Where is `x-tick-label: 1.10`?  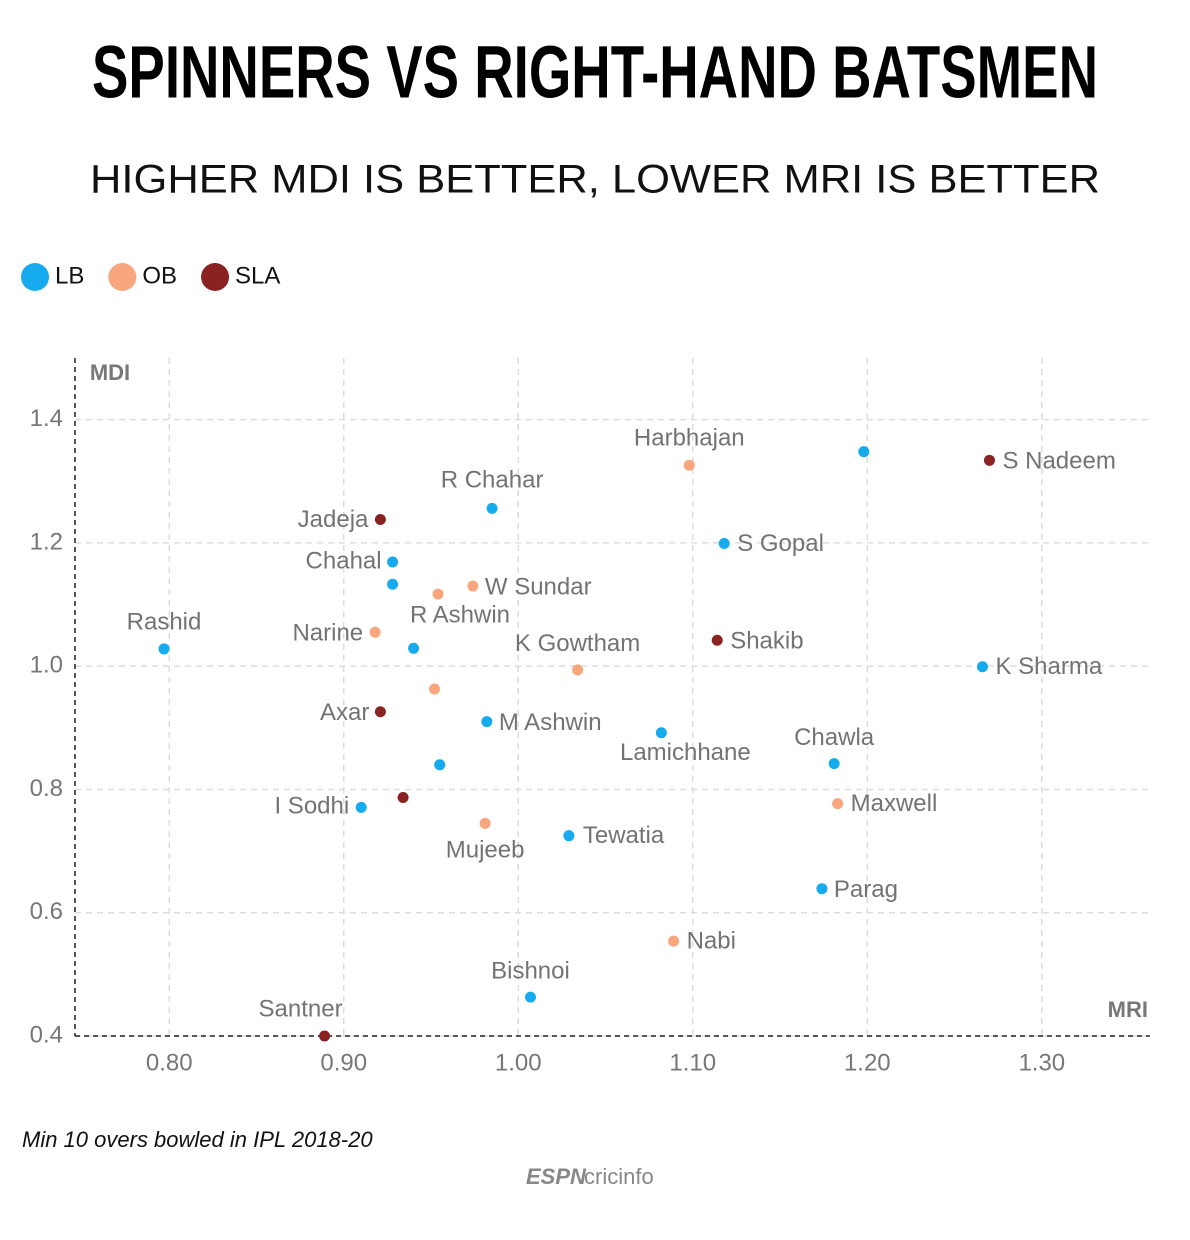 x-tick-label: 1.10 is located at coordinates (692, 1062).